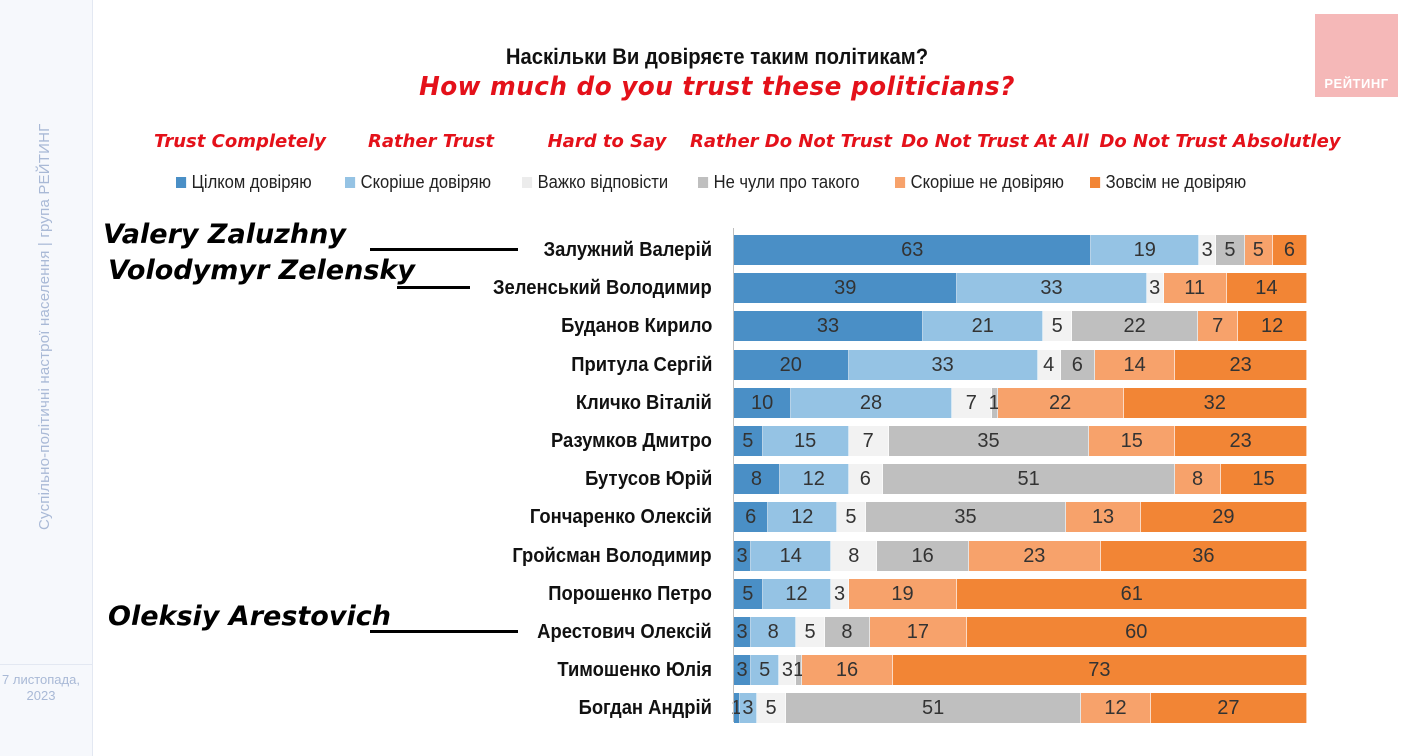 The image size is (1414, 756). I want to click on chart-title-ukrainian: Наскільки Ви довіряєте таким політикам?, so click(717, 56).